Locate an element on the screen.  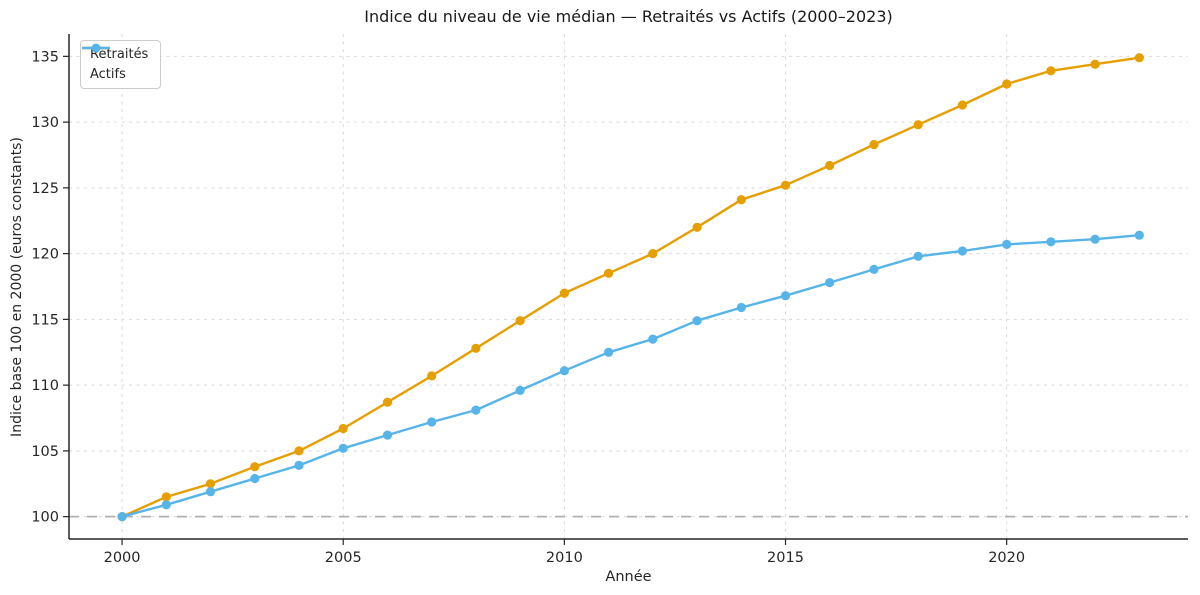
y-tick-label: 110 is located at coordinates (45, 386).